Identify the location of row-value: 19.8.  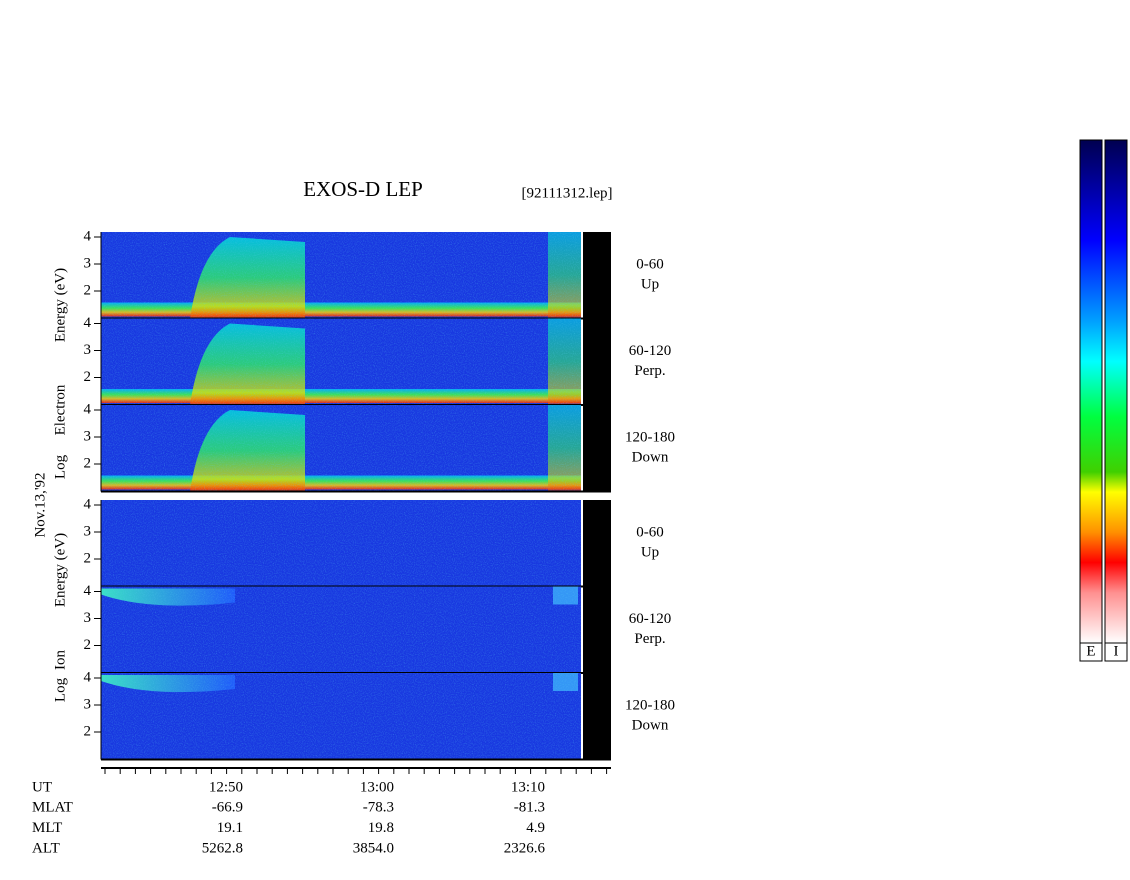
(381, 828).